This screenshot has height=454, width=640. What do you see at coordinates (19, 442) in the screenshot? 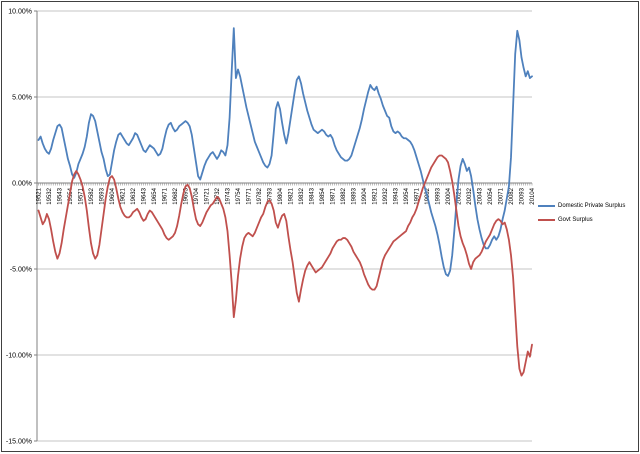
I see `y-tick-label: -15.00%` at bounding box center [19, 442].